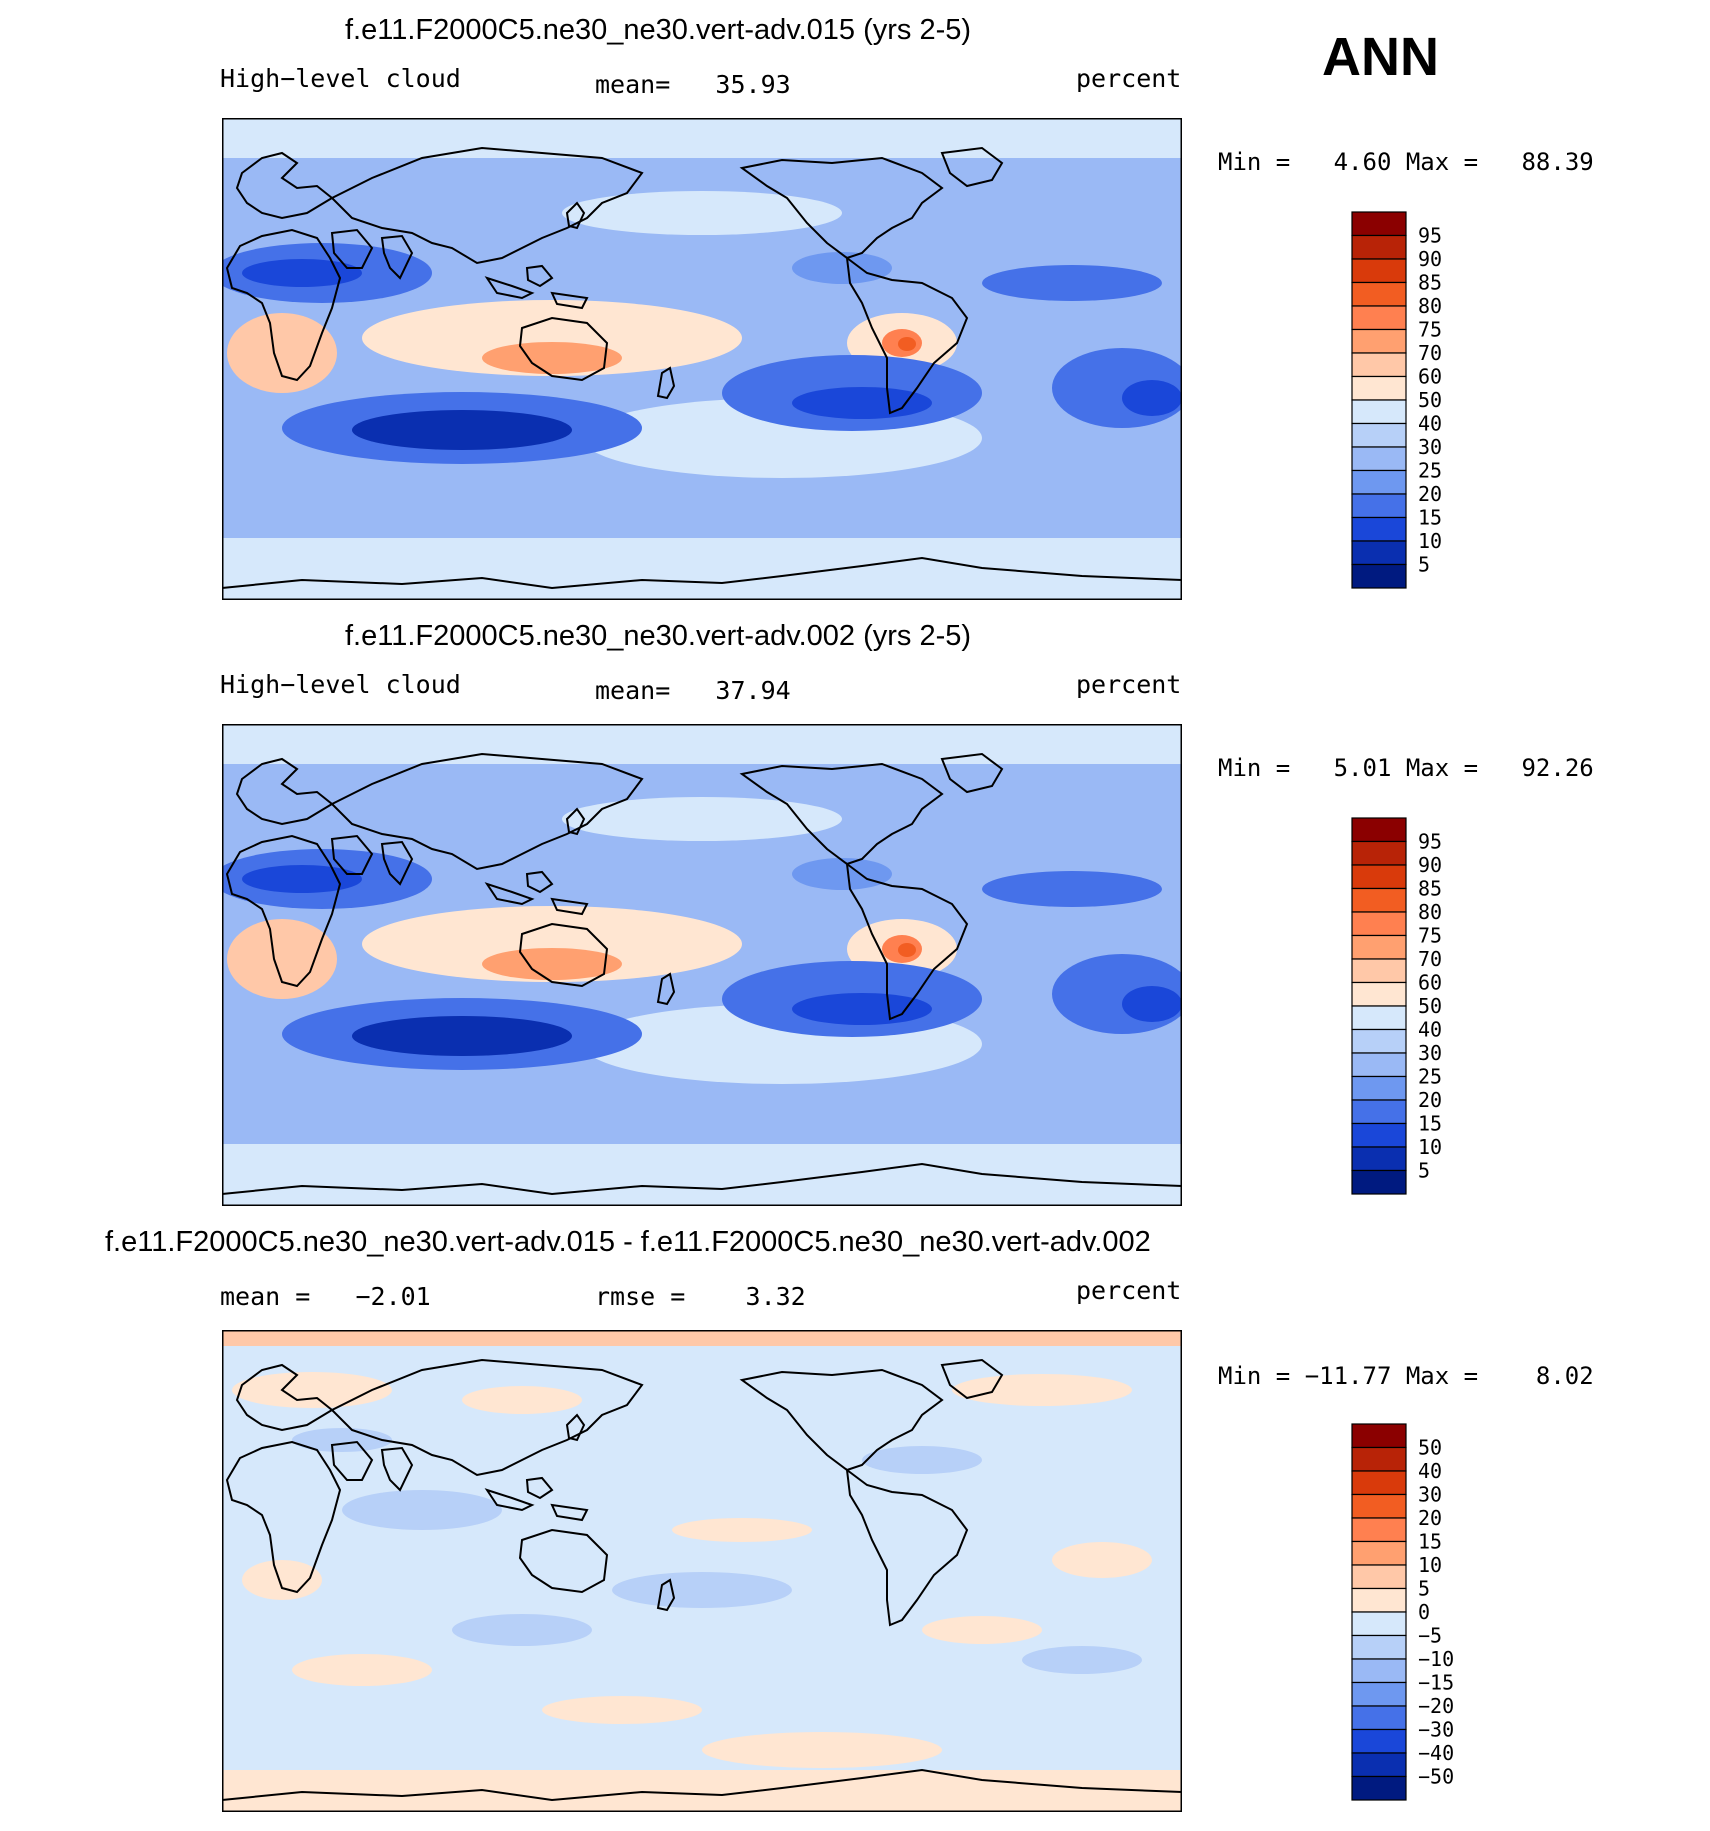  I want to click on min-max-stats: Min = −11.77 Max = 8.02, so click(1406, 1376).